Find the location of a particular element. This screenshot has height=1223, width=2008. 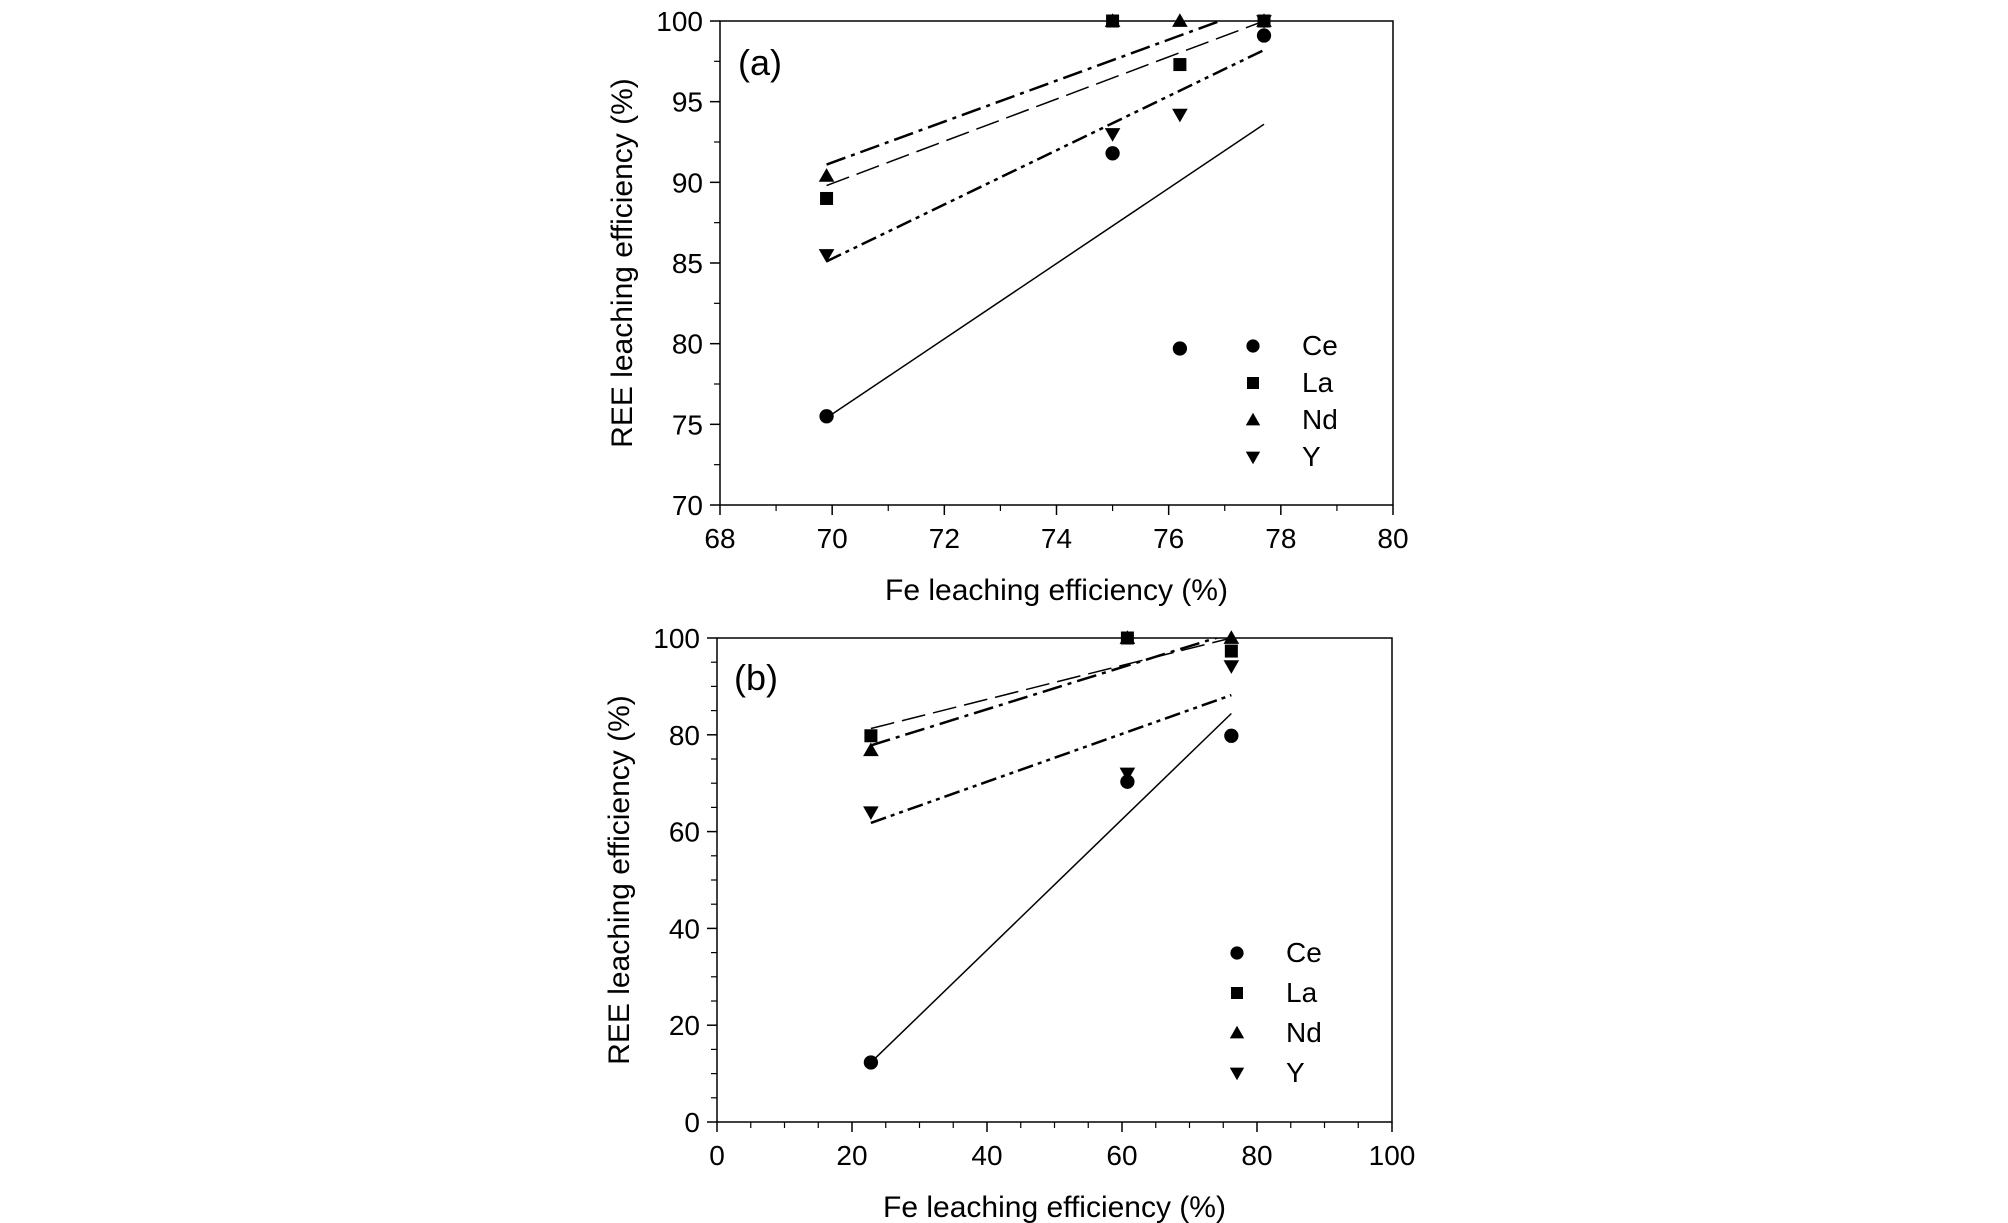

y-tick-label: 40 is located at coordinates (684, 928).